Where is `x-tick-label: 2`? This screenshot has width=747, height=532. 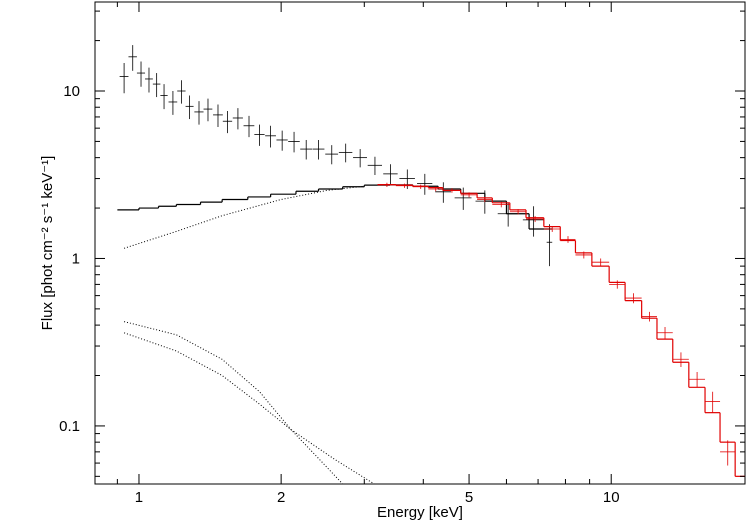
x-tick-label: 2 is located at coordinates (281, 497).